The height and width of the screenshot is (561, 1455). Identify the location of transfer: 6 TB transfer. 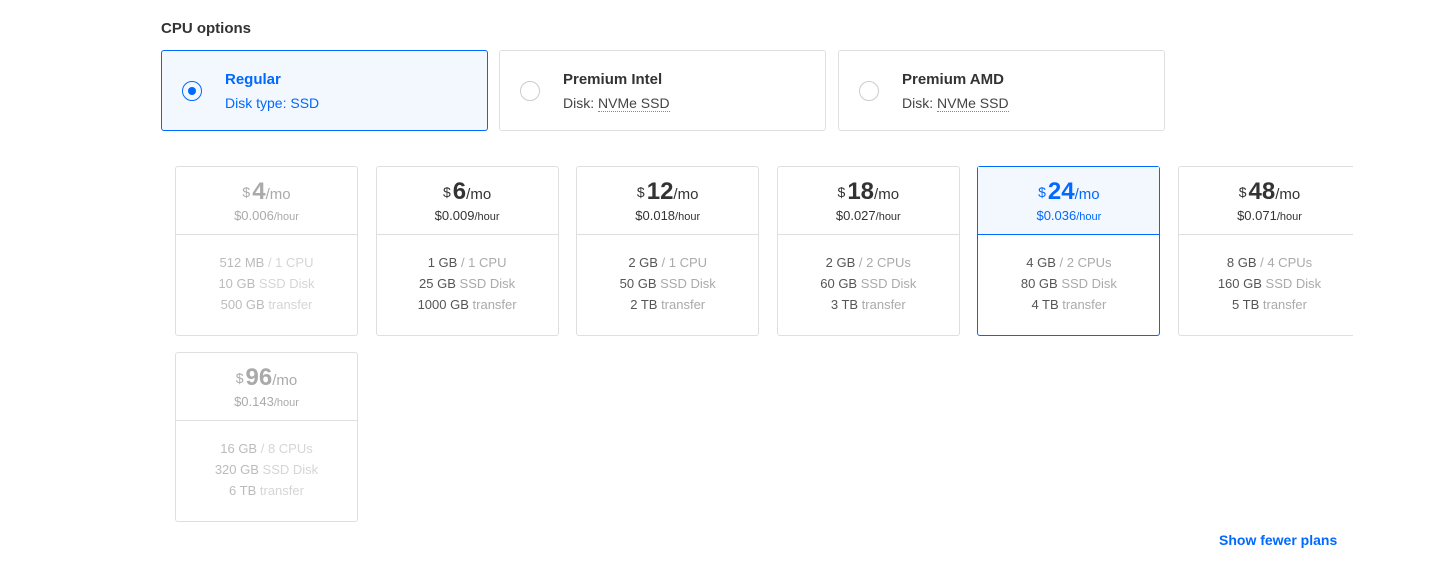
(266, 490).